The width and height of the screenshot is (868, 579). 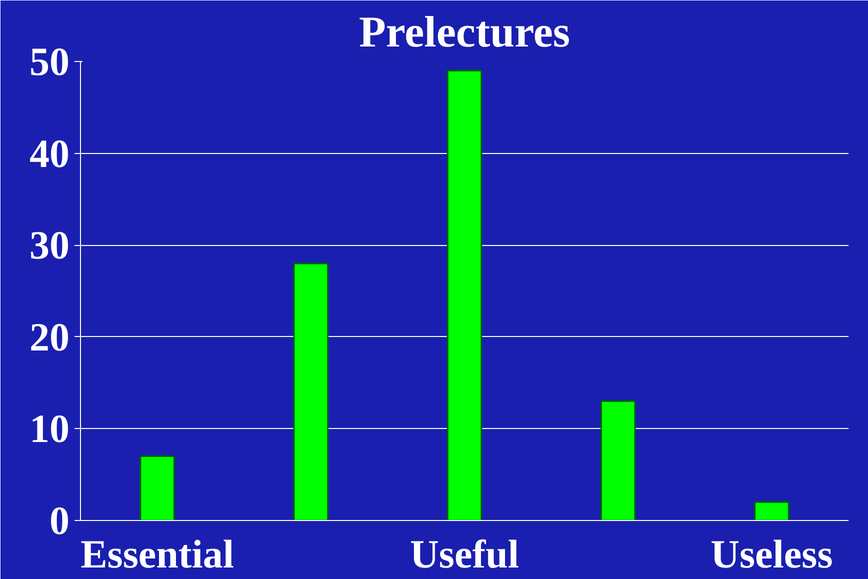 What do you see at coordinates (60, 520) in the screenshot?
I see `y-tick-label: 0` at bounding box center [60, 520].